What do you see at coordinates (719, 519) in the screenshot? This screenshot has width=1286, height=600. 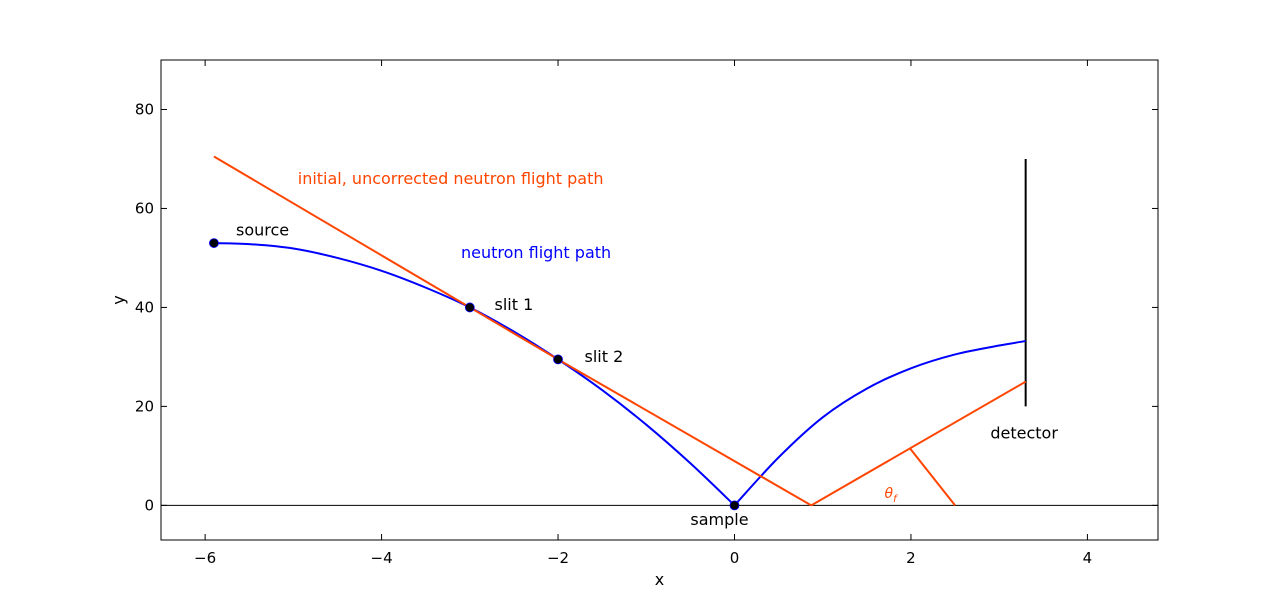 I see `annotation-sample: sample` at bounding box center [719, 519].